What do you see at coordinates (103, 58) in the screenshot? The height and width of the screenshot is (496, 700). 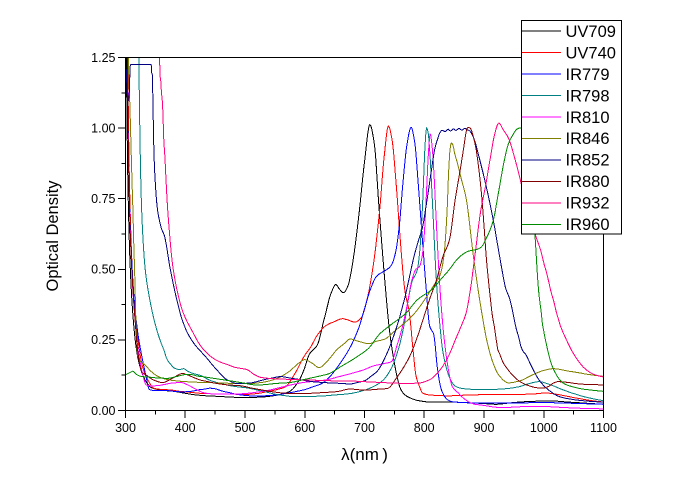 I see `svg-text: 1.25` at bounding box center [103, 58].